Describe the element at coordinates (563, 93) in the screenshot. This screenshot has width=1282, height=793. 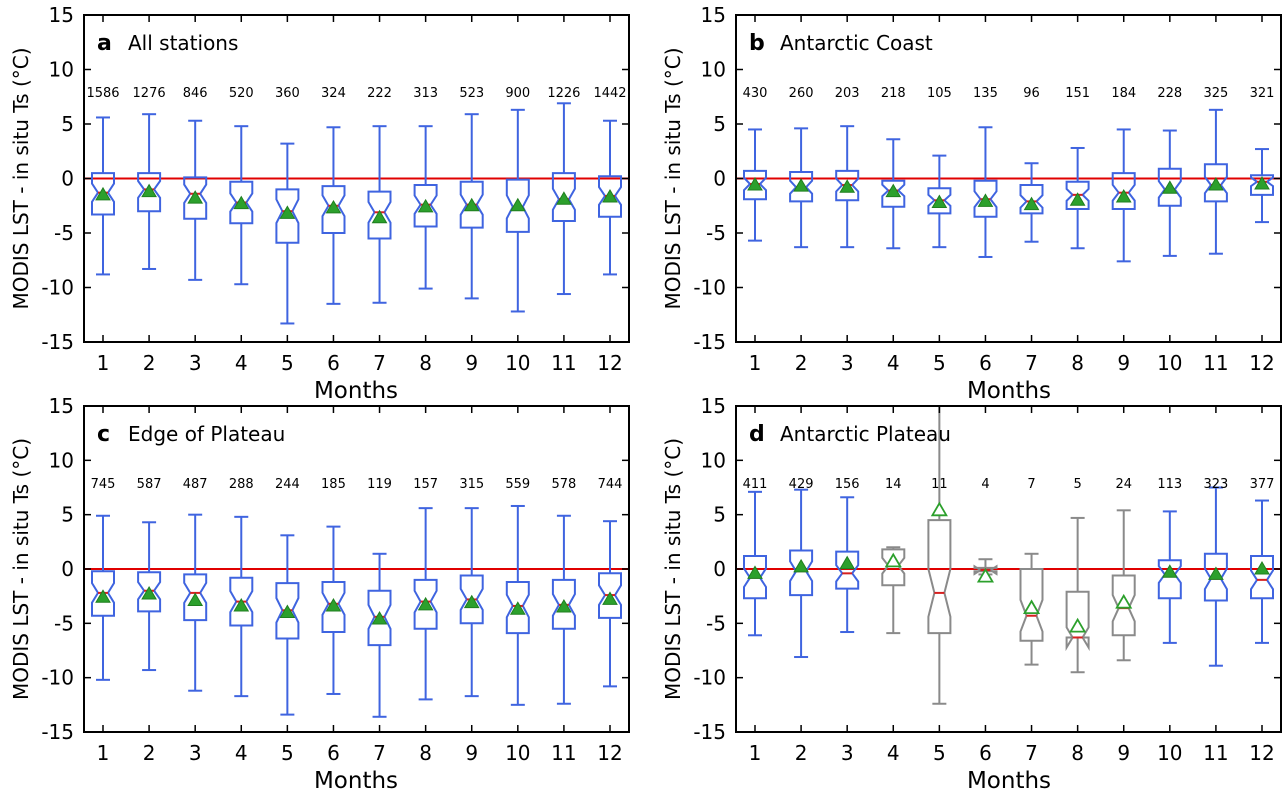
I see `sample-count-label: 1226` at that location.